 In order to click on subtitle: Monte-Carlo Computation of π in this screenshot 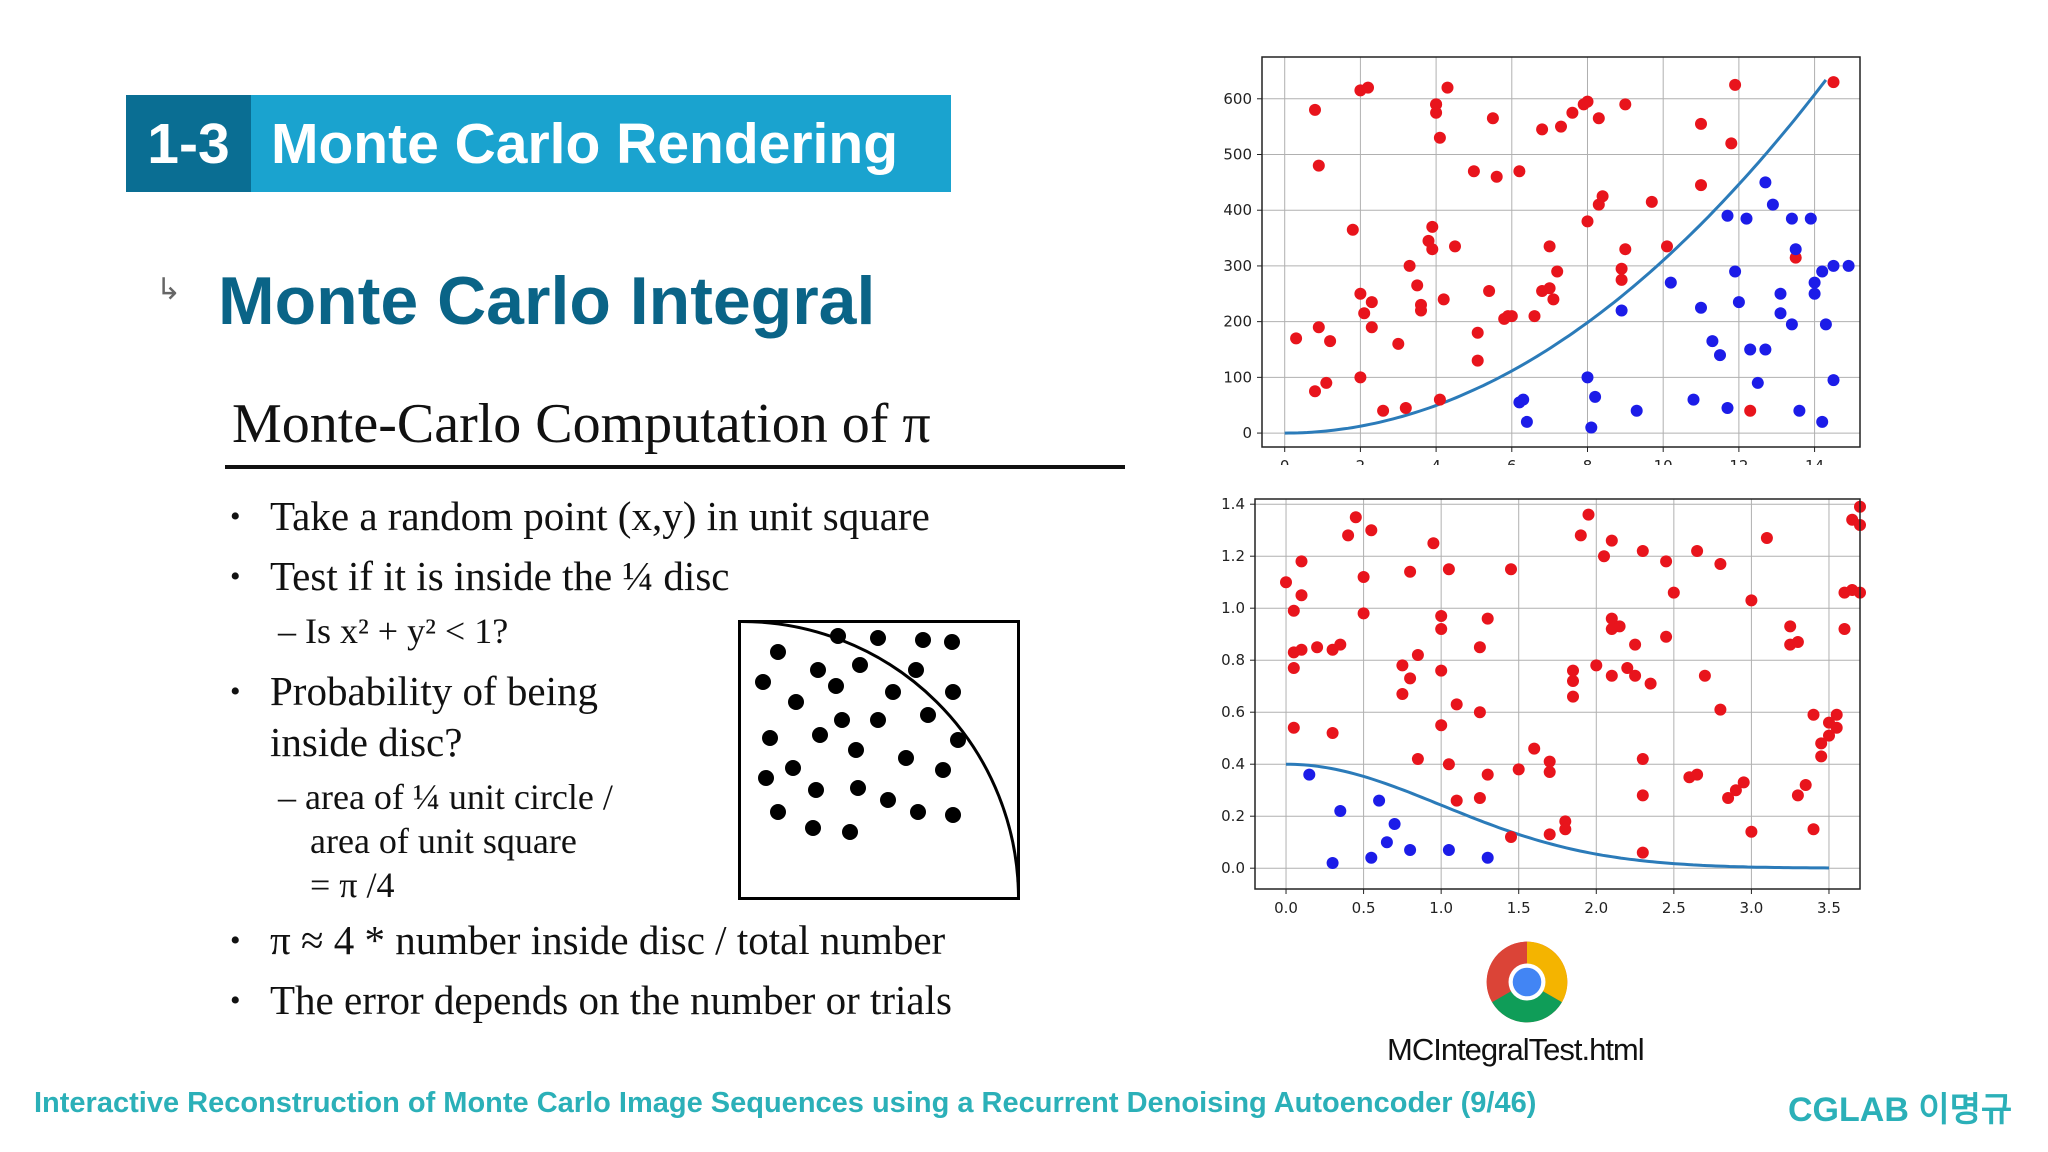, I will do `click(581, 424)`.